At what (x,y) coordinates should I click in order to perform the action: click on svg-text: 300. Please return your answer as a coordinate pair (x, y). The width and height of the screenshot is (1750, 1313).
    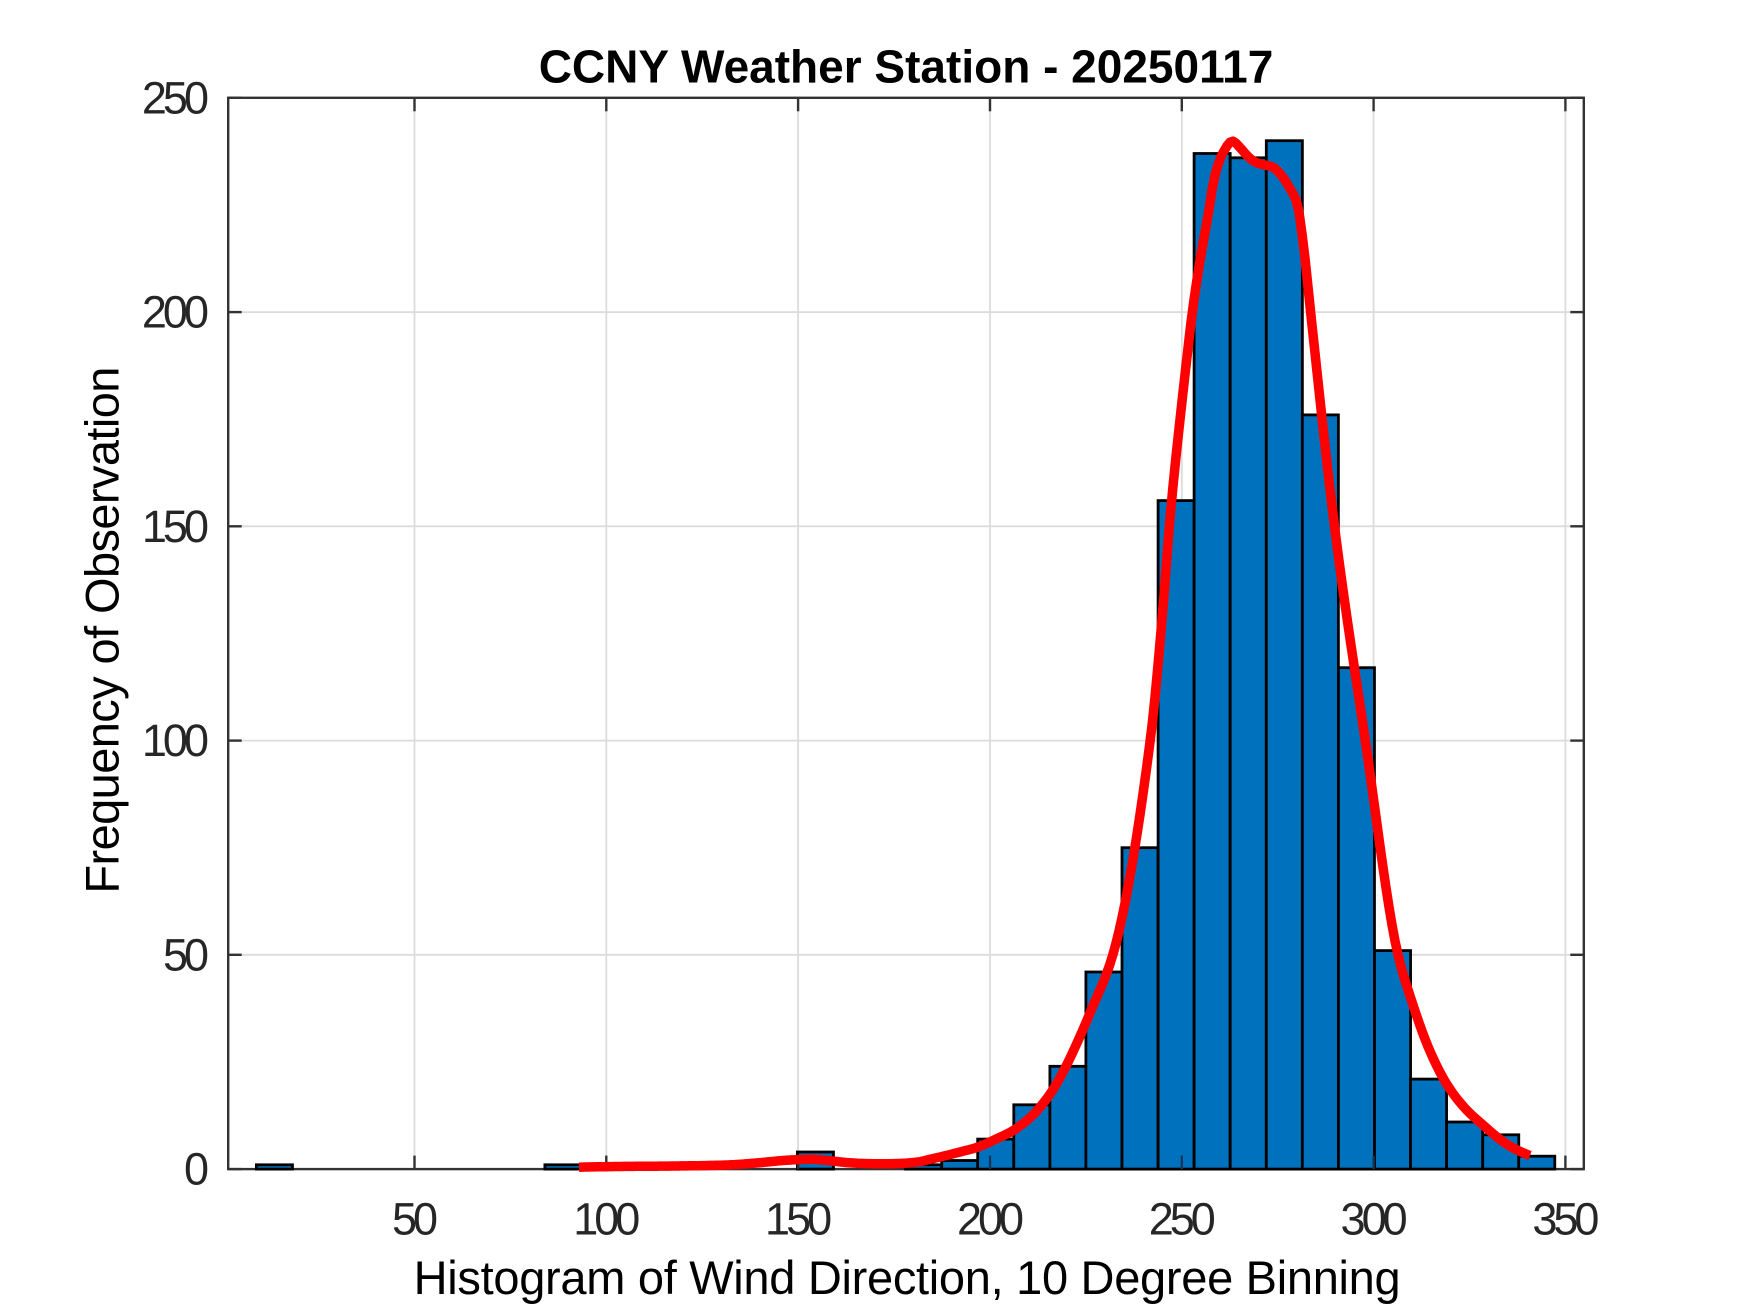
    Looking at the image, I should click on (1374, 1219).